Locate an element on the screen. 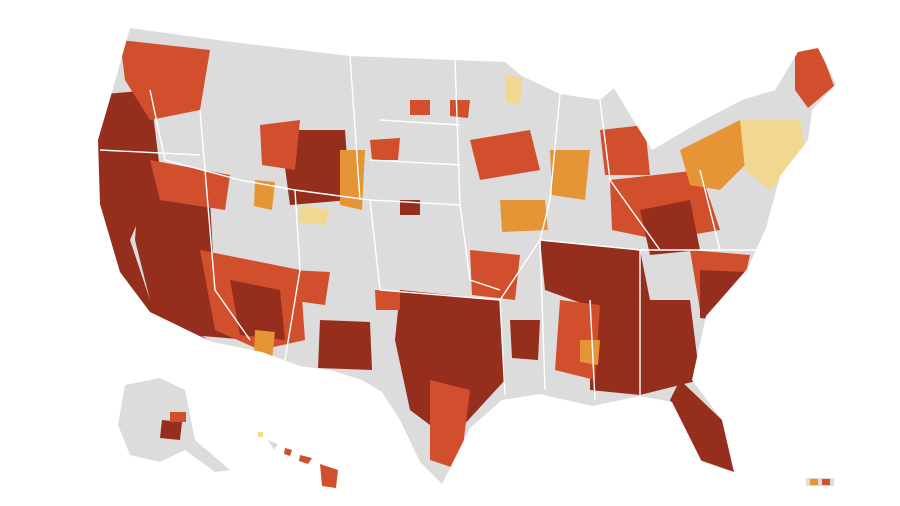 The width and height of the screenshot is (900, 506). puerto-rico is located at coordinates (820, 482).